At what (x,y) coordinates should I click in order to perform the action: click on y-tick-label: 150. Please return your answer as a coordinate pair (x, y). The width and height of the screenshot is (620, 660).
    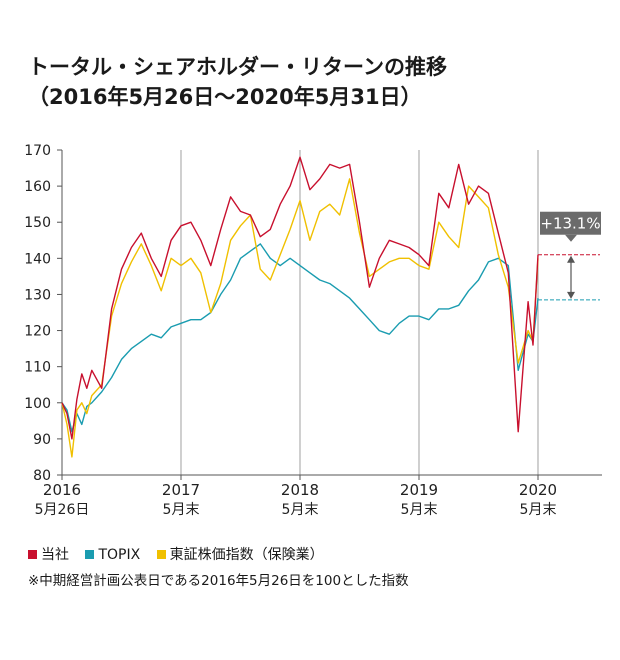
    Looking at the image, I should click on (37, 223).